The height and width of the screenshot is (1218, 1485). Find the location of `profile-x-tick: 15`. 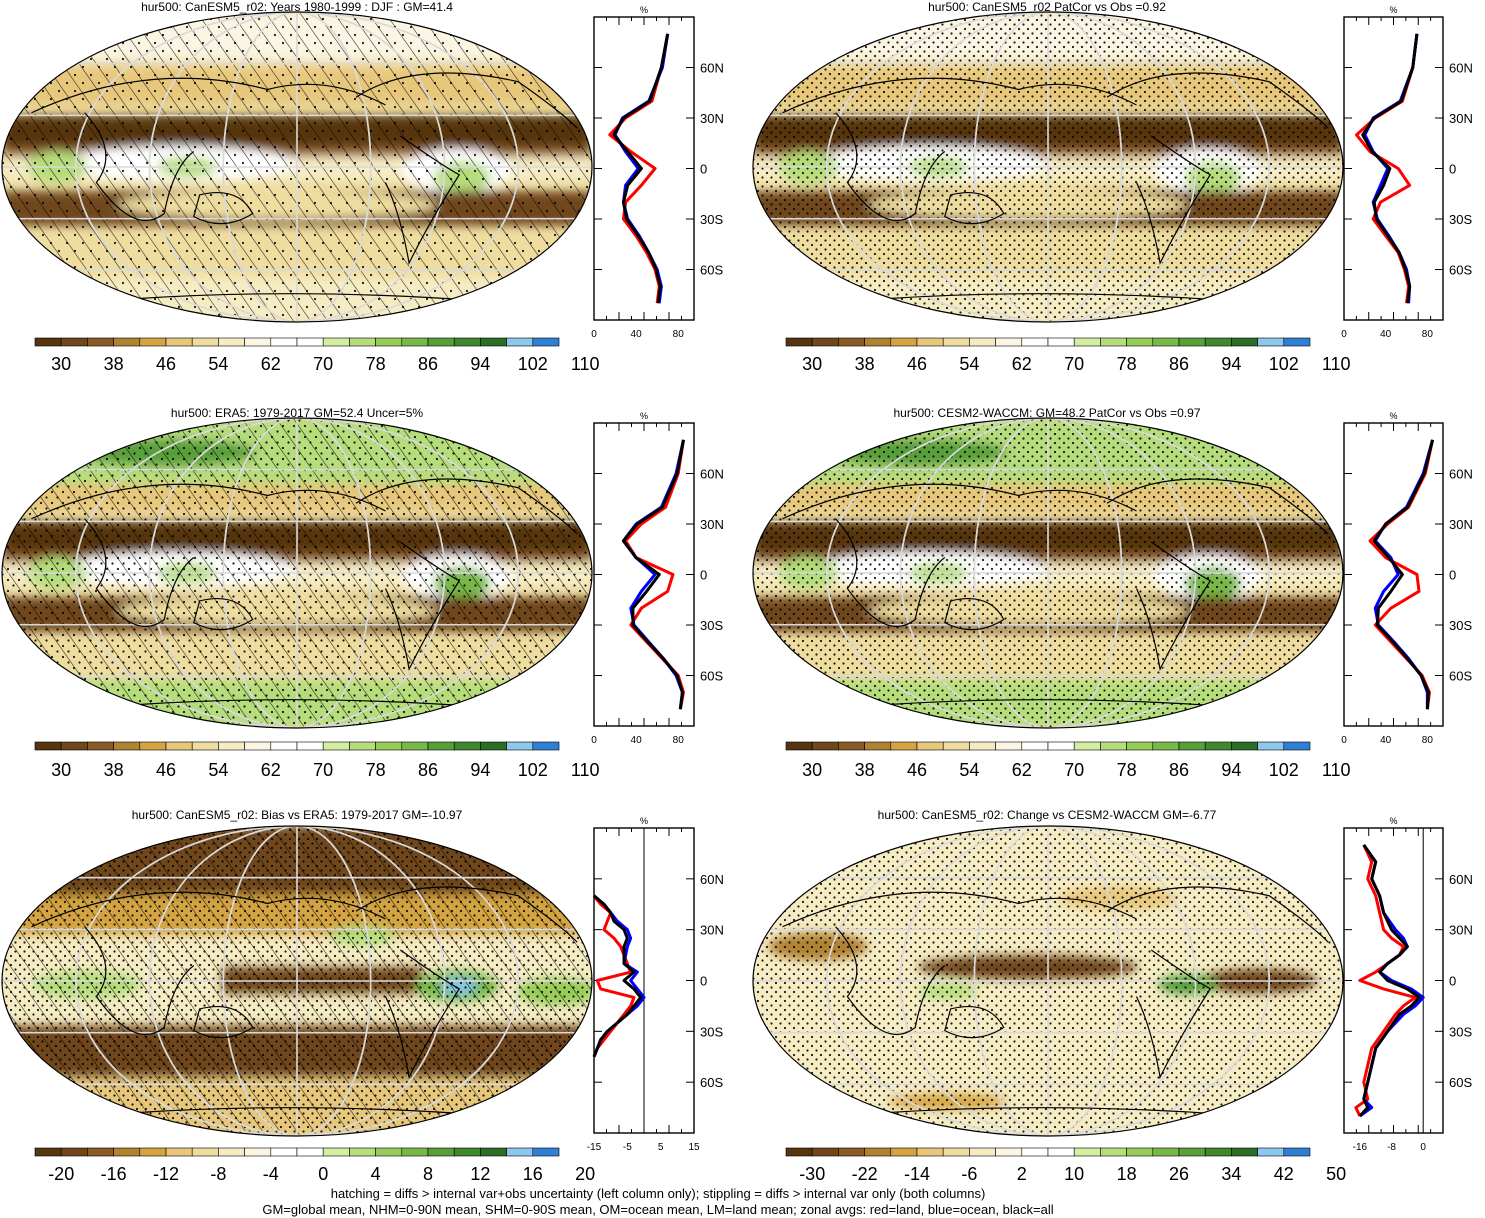

profile-x-tick: 15 is located at coordinates (694, 1147).